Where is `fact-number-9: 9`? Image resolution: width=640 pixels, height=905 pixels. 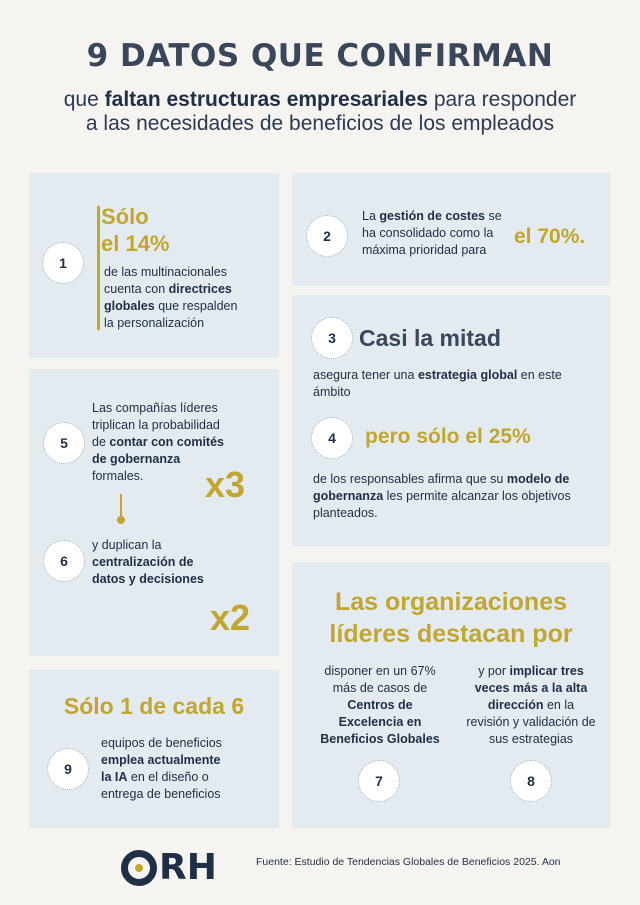 fact-number-9: 9 is located at coordinates (68, 769).